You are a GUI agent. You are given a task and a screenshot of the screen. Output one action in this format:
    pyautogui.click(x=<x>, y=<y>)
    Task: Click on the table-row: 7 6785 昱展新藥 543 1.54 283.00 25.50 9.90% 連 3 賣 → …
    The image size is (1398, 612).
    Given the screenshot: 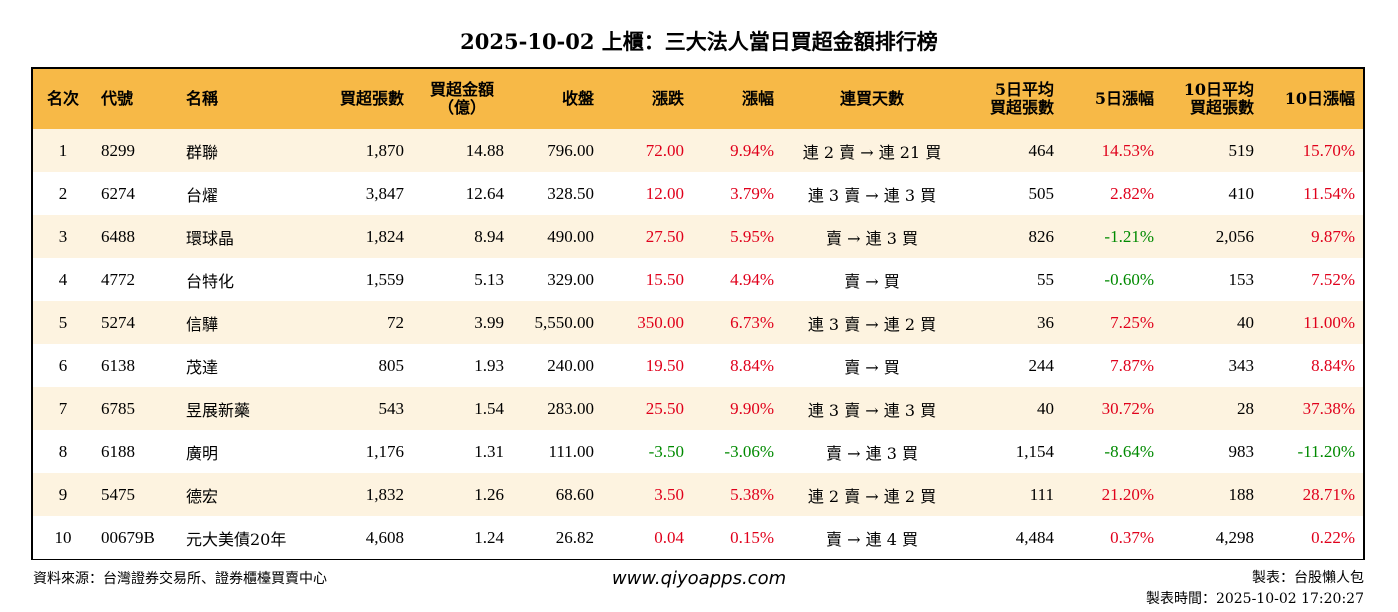 What is the action you would take?
    pyautogui.click(x=698, y=408)
    